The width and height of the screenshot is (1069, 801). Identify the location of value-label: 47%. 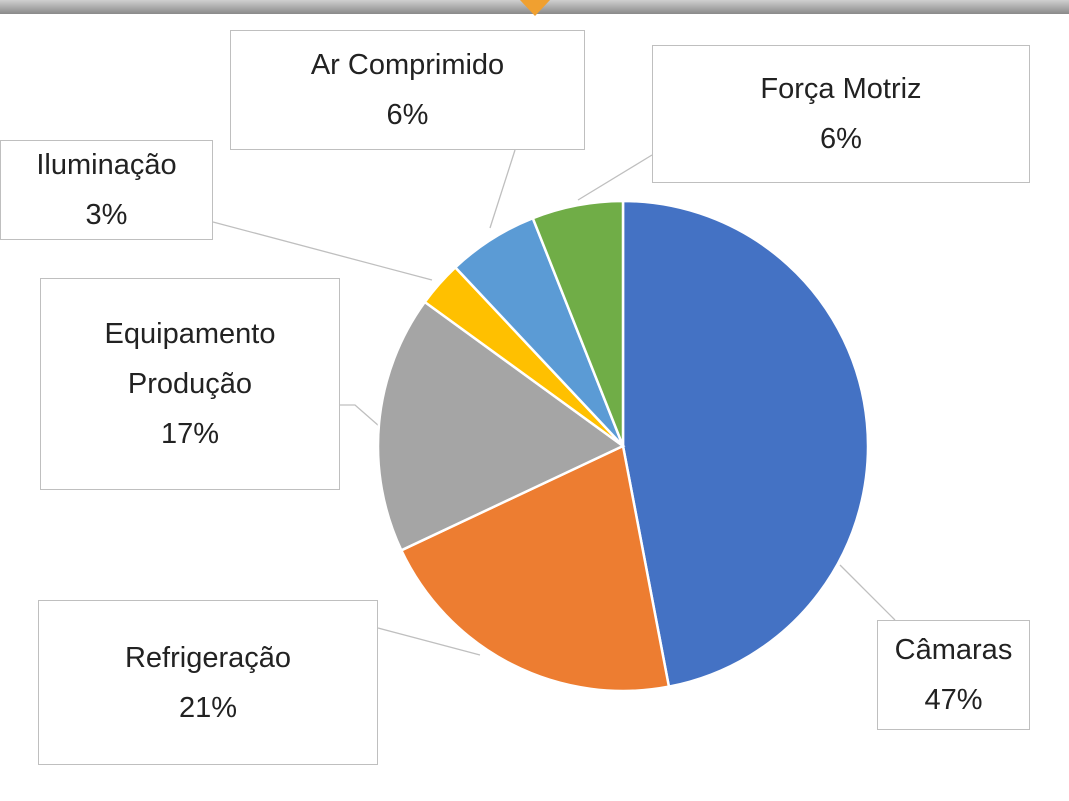
(953, 700).